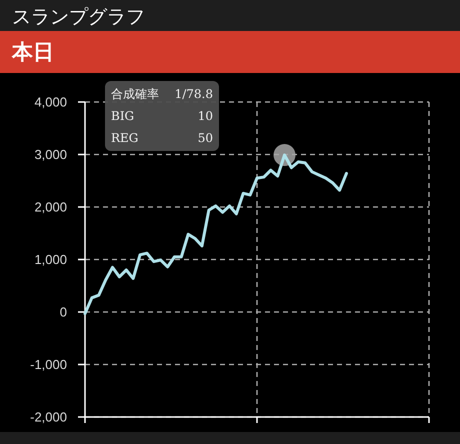 Image resolution: width=460 pixels, height=444 pixels. I want to click on annotation: 合成確率, so click(135, 94).